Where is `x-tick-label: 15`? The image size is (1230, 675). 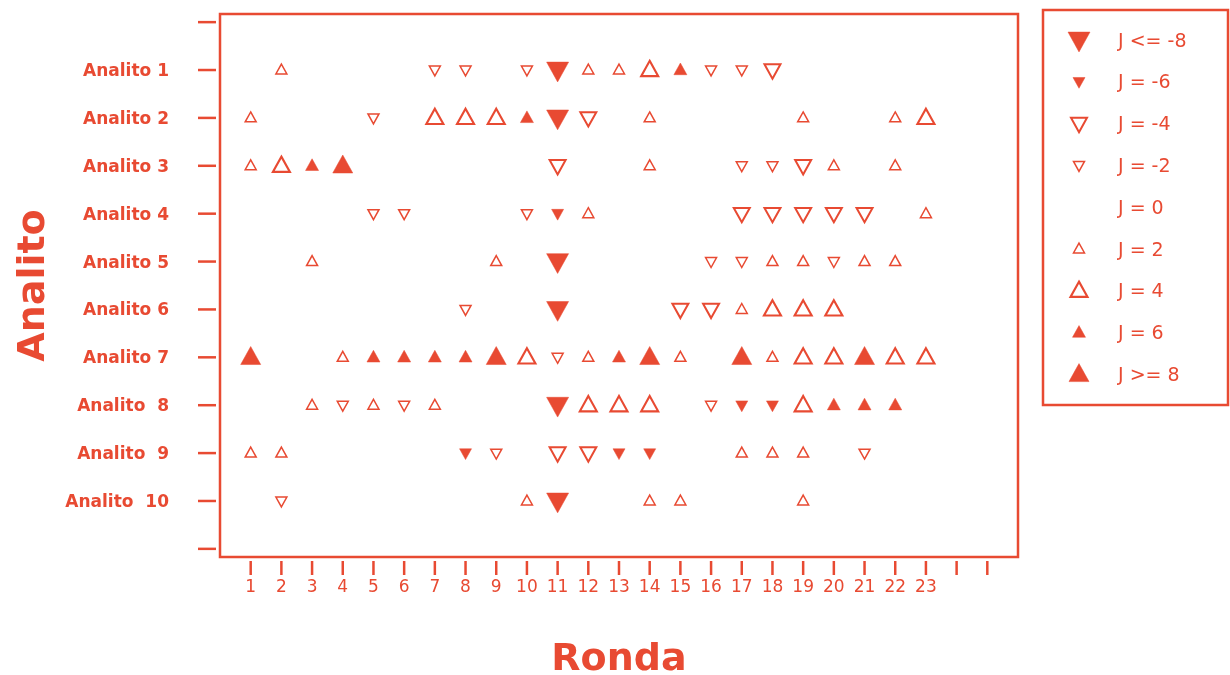 x-tick-label: 15 is located at coordinates (680, 586).